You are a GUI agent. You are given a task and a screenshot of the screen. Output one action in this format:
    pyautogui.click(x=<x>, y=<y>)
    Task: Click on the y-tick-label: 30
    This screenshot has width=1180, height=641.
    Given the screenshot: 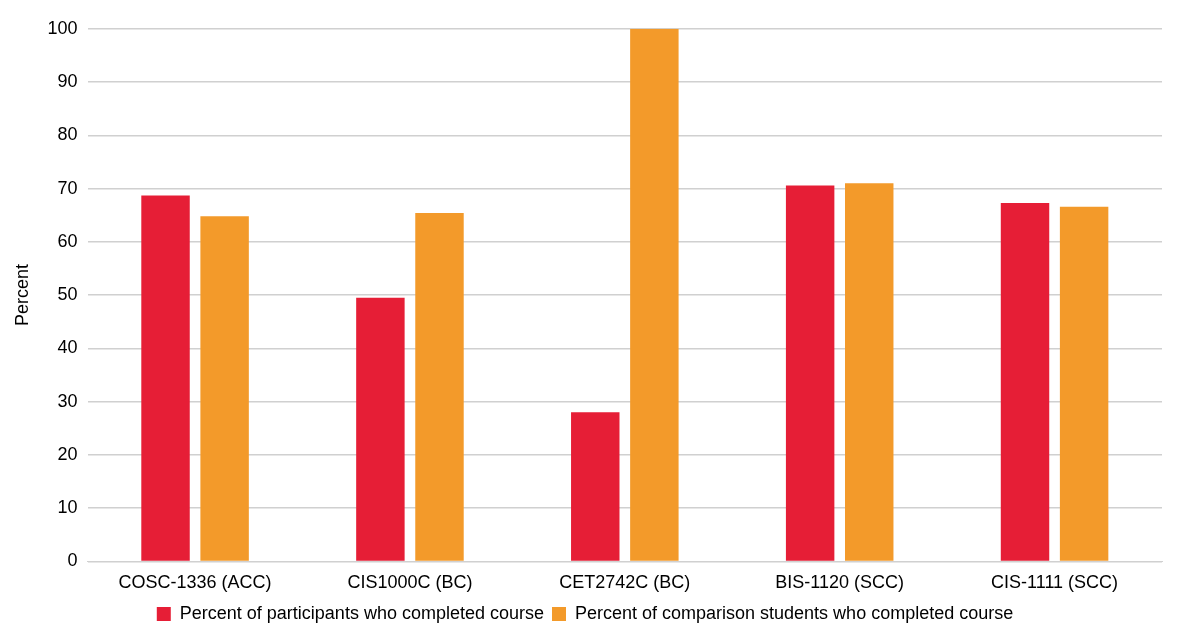 What is the action you would take?
    pyautogui.click(x=67, y=400)
    